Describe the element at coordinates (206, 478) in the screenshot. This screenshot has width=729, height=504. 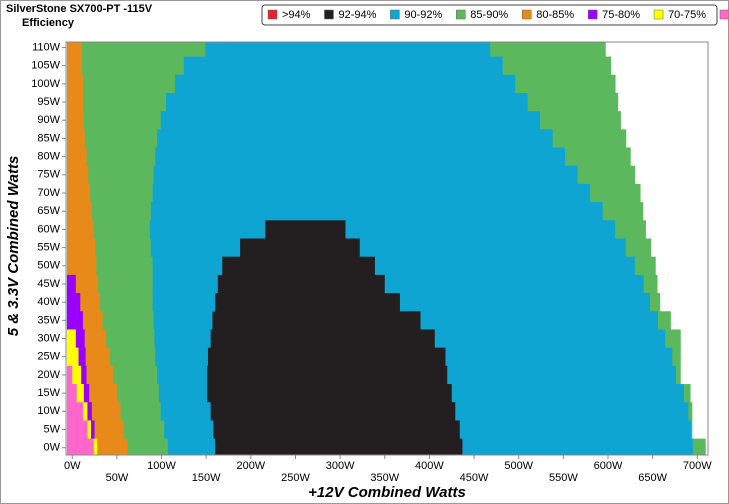
I see `x-tick-label: 150W` at that location.